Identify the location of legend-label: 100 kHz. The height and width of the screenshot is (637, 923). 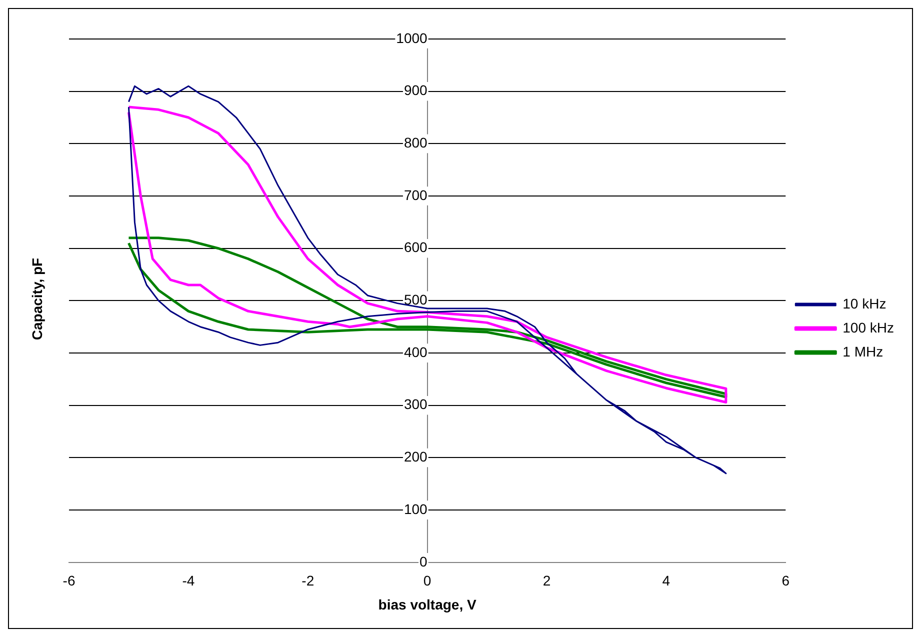
(868, 327).